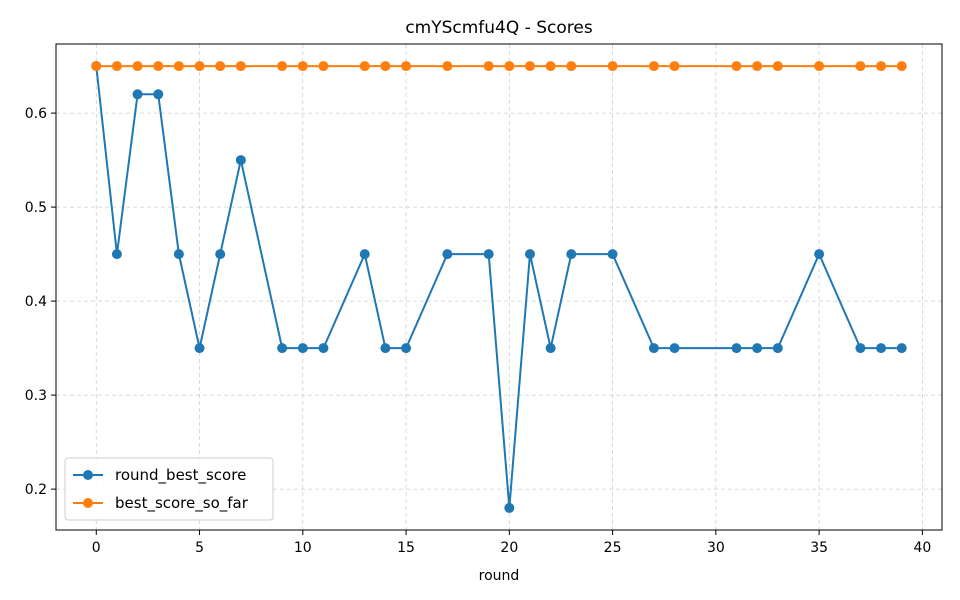 This screenshot has height=600, width=960. I want to click on series-best_score_so_far, so click(499, 66).